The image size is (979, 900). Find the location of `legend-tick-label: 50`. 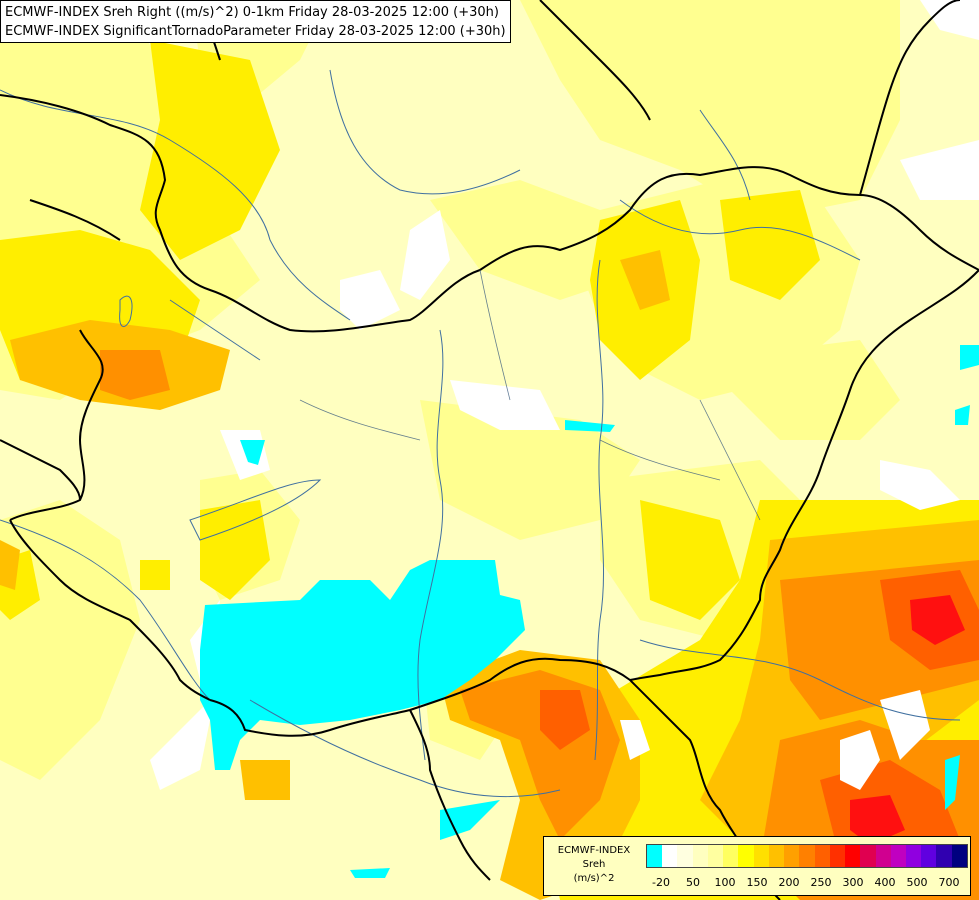

legend-tick-label: 50 is located at coordinates (693, 882).